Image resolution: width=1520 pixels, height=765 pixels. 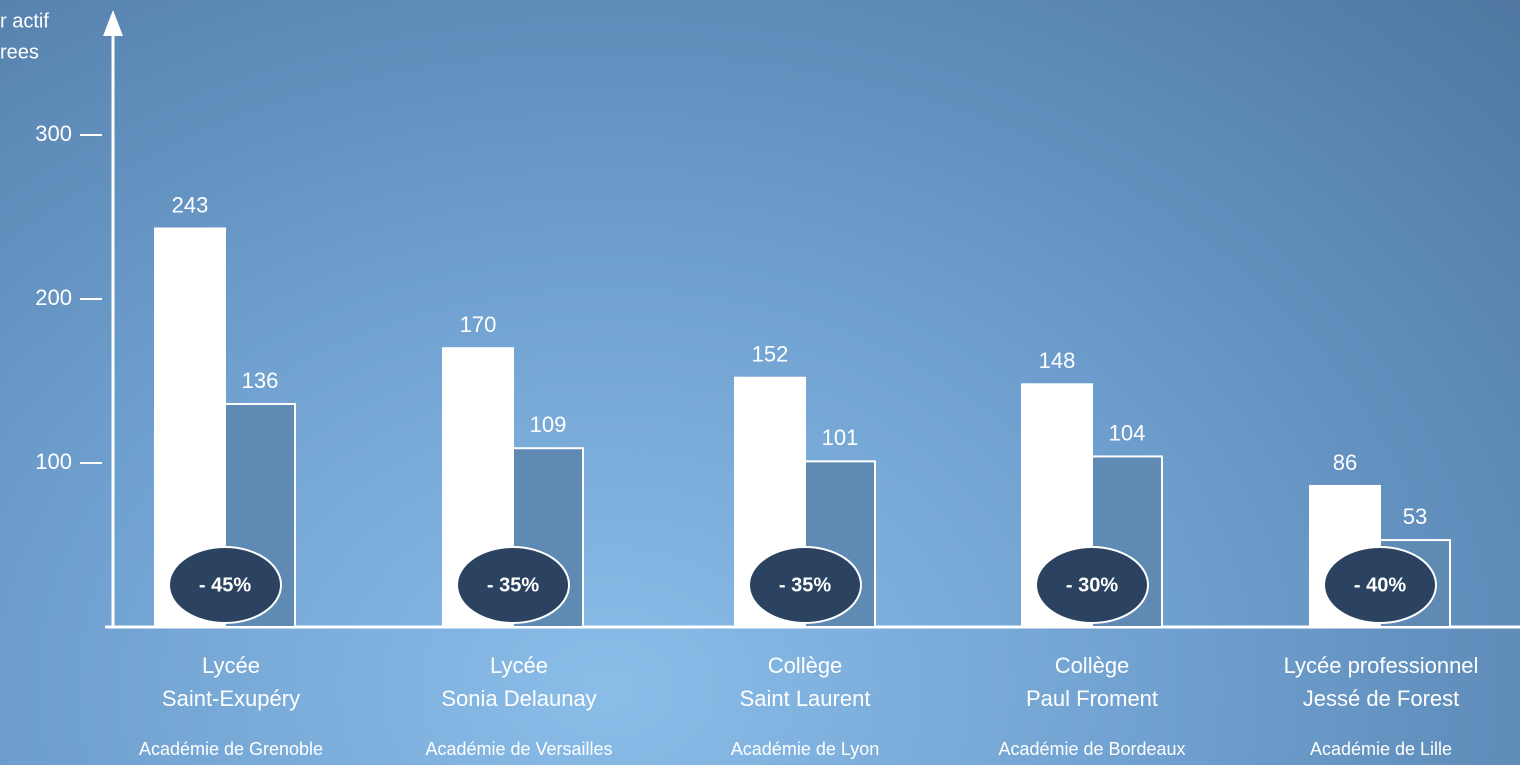 I want to click on x-tick-label: Jessé de Forest, so click(x=1381, y=698).